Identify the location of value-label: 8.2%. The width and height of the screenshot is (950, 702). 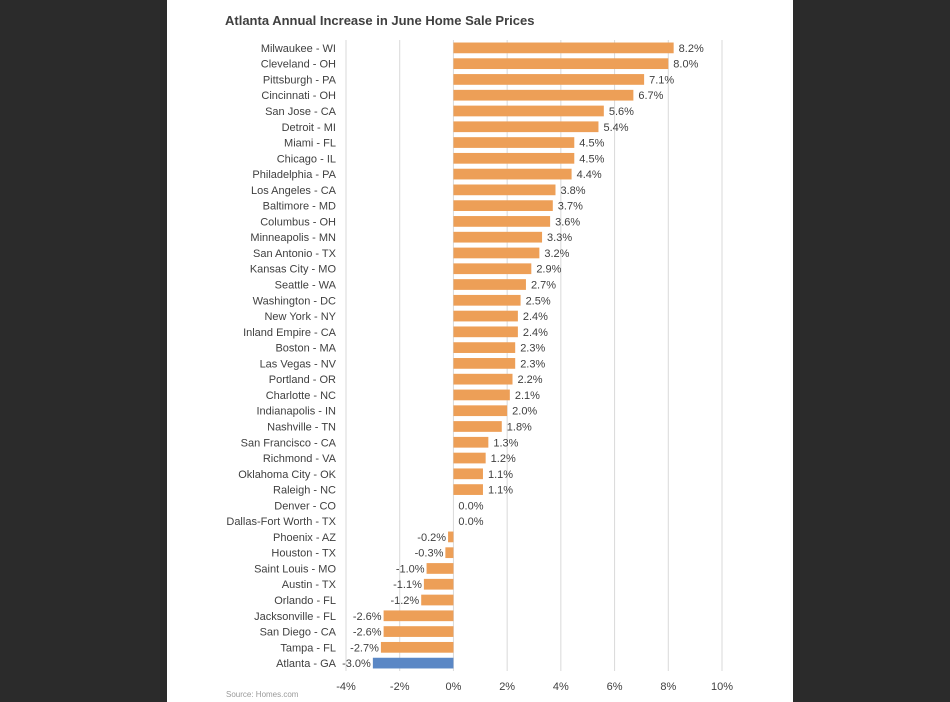
(691, 49).